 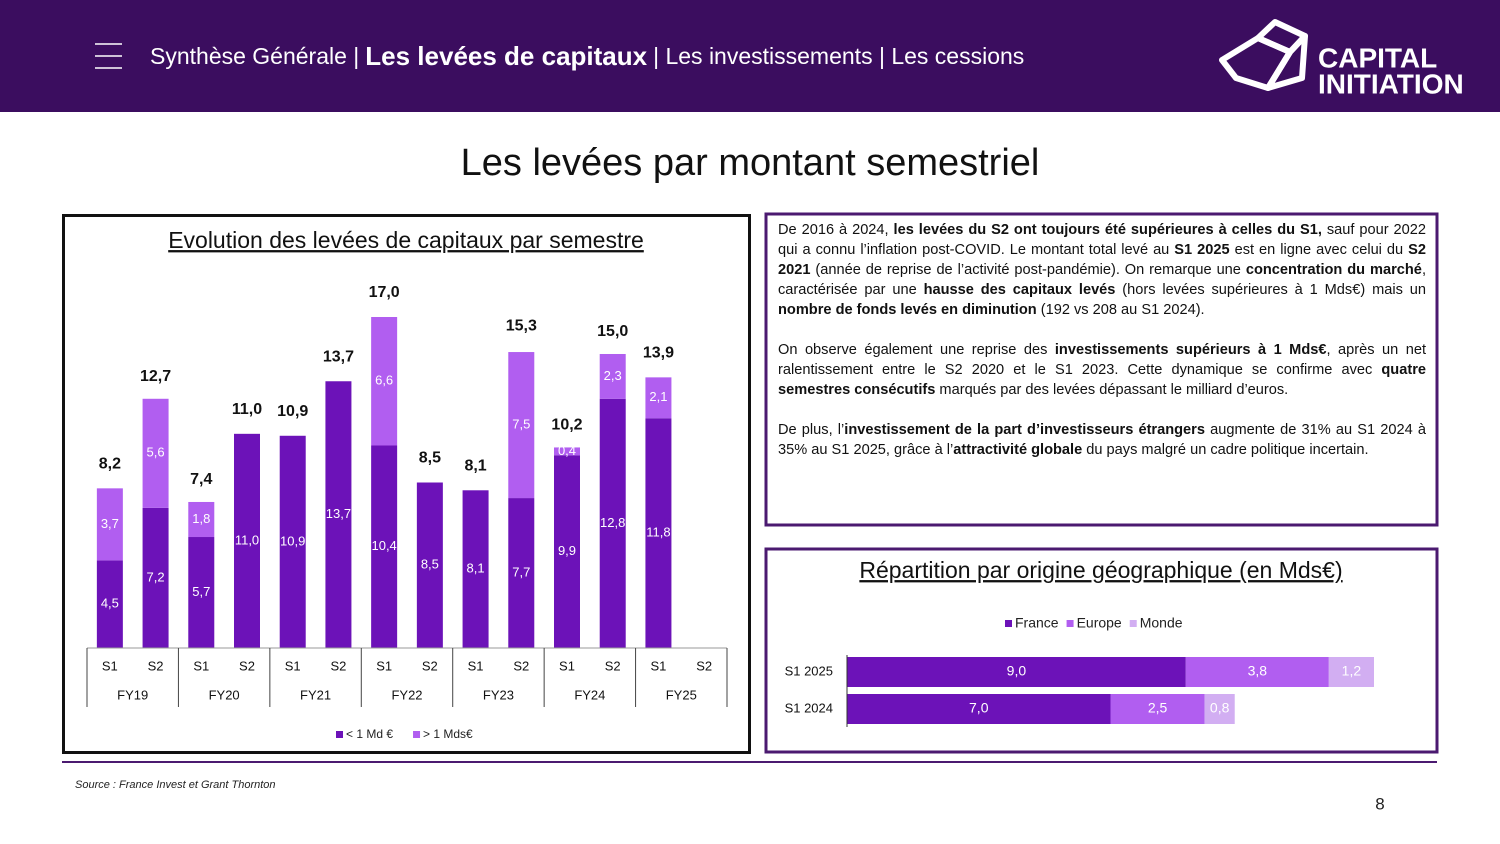 I want to click on nav-item: | Les investissements | Les cessions, so click(x=838, y=56).